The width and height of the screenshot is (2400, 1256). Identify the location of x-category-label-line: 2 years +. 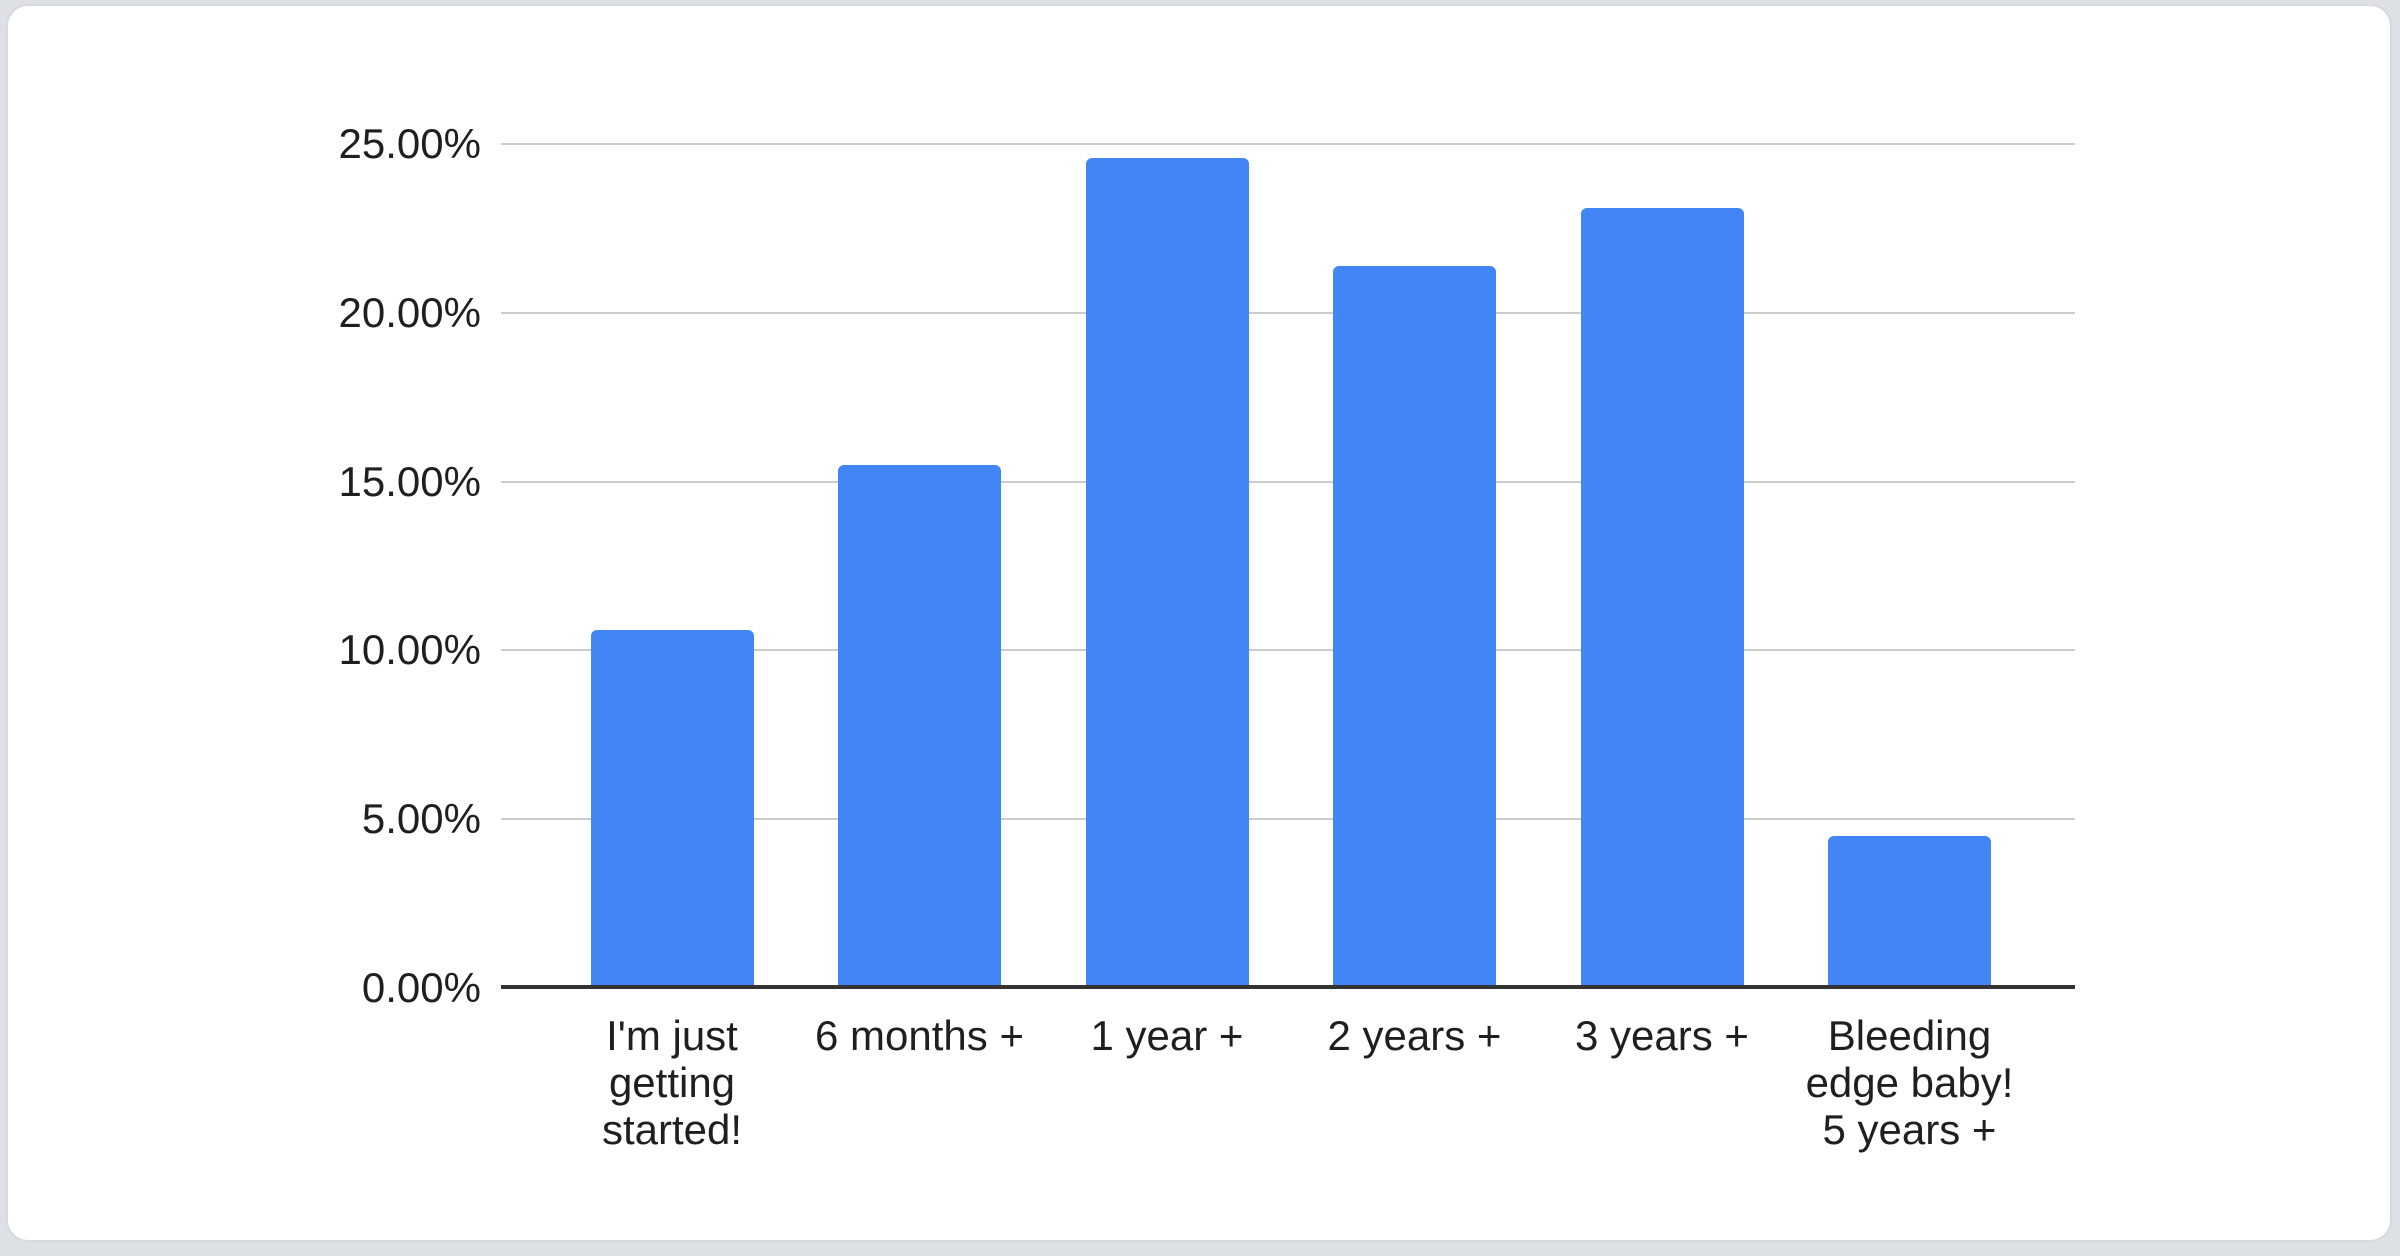
(1414, 1035).